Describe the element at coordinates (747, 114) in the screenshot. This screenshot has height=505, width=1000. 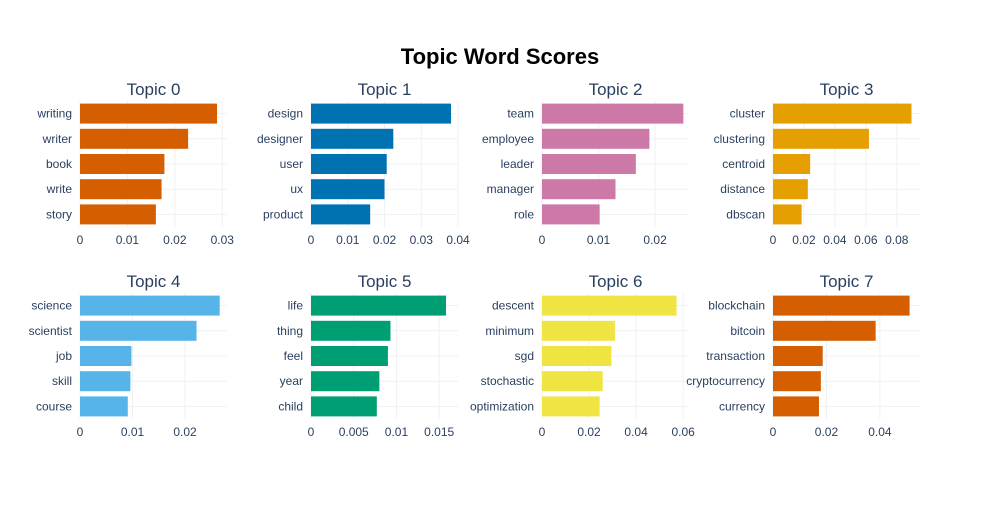
I see `category-label: cluster` at that location.